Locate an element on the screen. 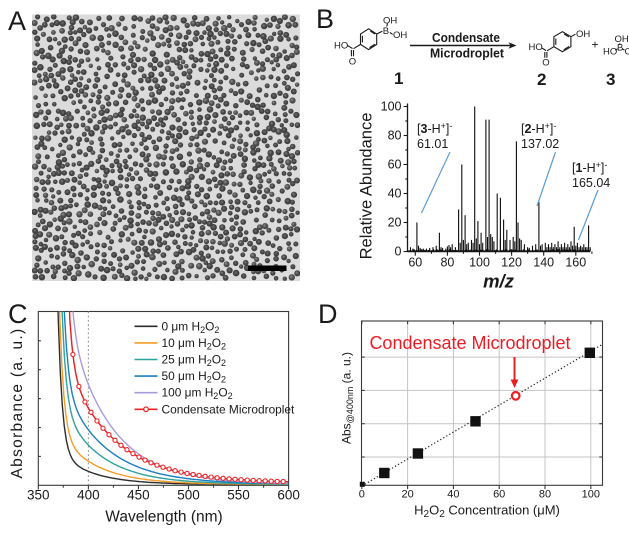 Image resolution: width=629 pixels, height=536 pixels. svg-text: 25 μm H2O2 is located at coordinates (194, 361).